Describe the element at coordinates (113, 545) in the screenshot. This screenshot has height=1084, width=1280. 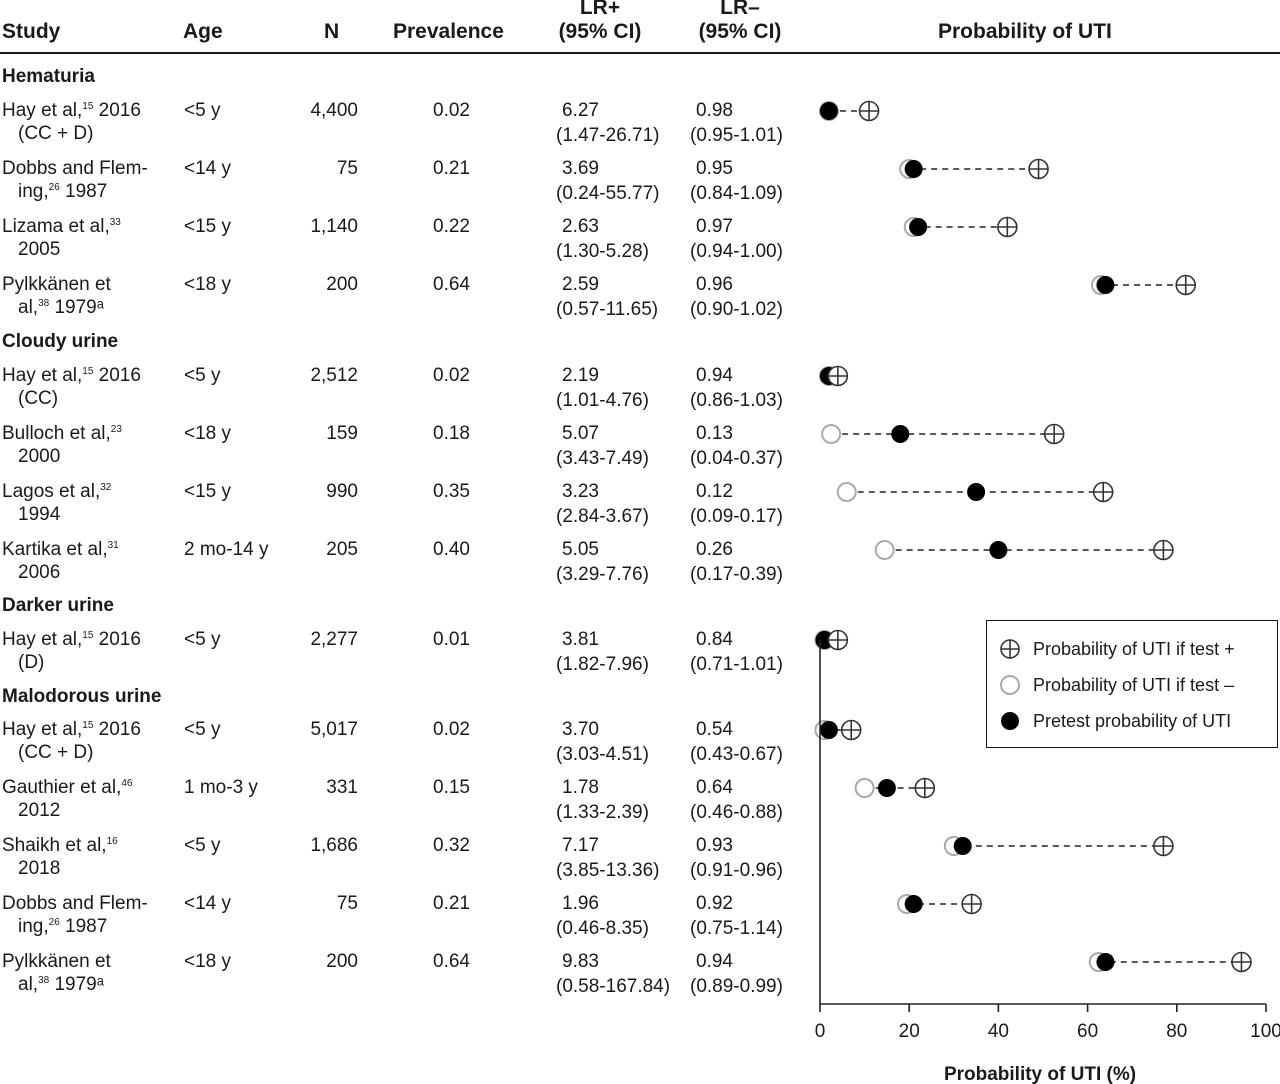
I see `study-line1-ref: 31` at that location.